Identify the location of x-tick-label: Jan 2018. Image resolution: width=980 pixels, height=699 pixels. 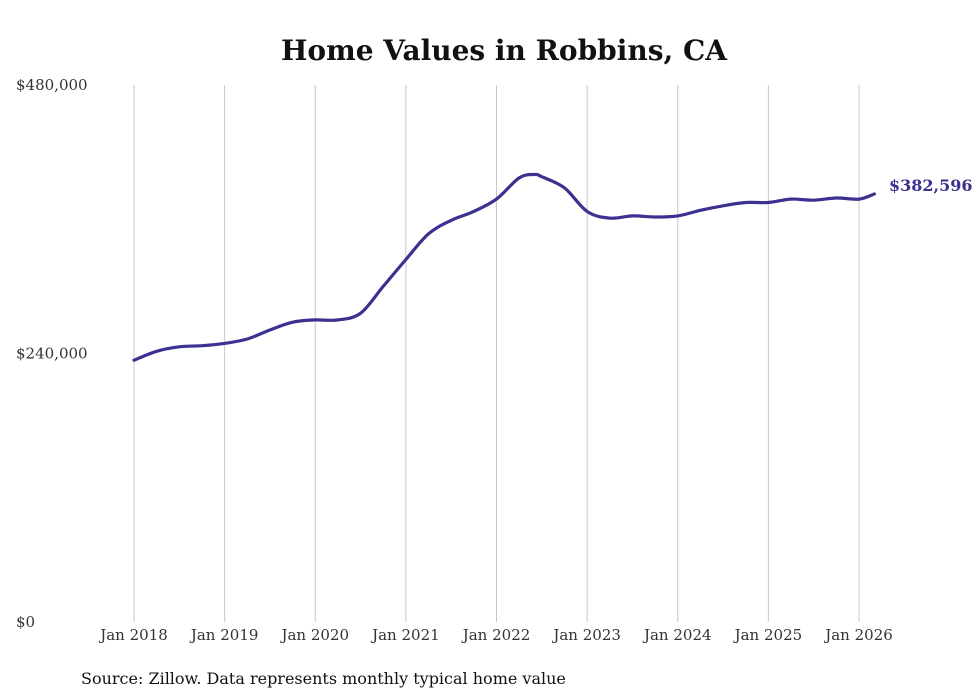
(133, 635).